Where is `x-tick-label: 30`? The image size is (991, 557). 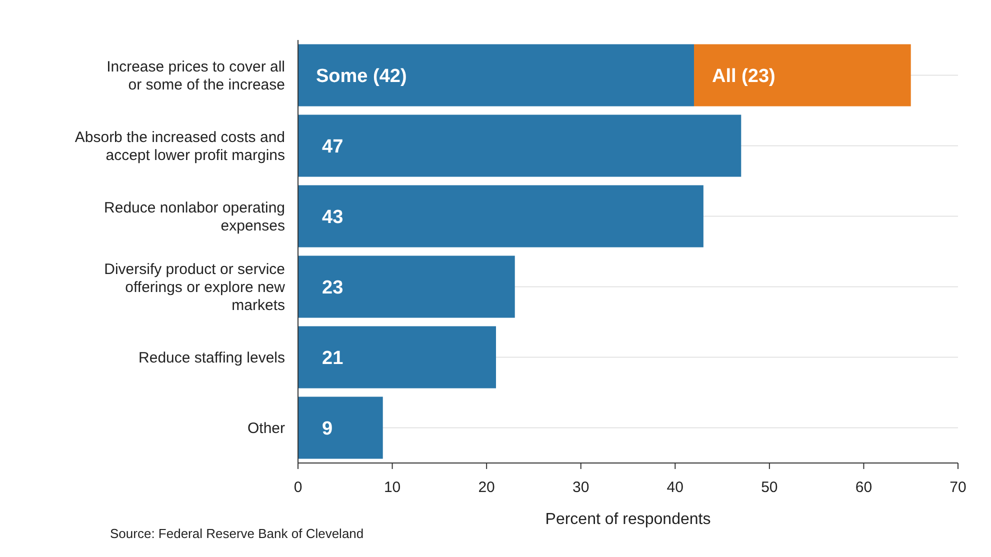 x-tick-label: 30 is located at coordinates (581, 487).